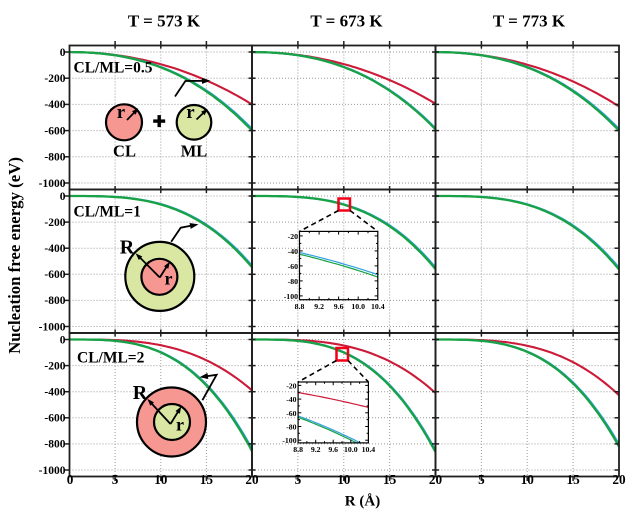 The height and width of the screenshot is (528, 640). What do you see at coordinates (113, 67) in the screenshot?
I see `svg-text: CL/ML=0.5` at bounding box center [113, 67].